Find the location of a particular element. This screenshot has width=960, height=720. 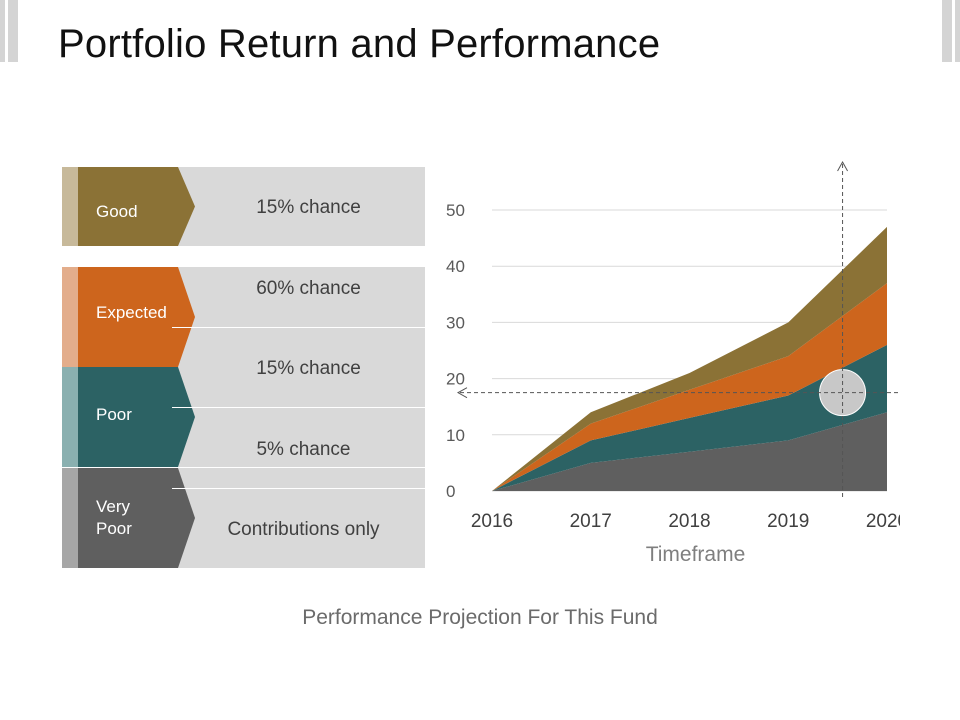

scenario-chance: 5% chance is located at coordinates (303, 449).